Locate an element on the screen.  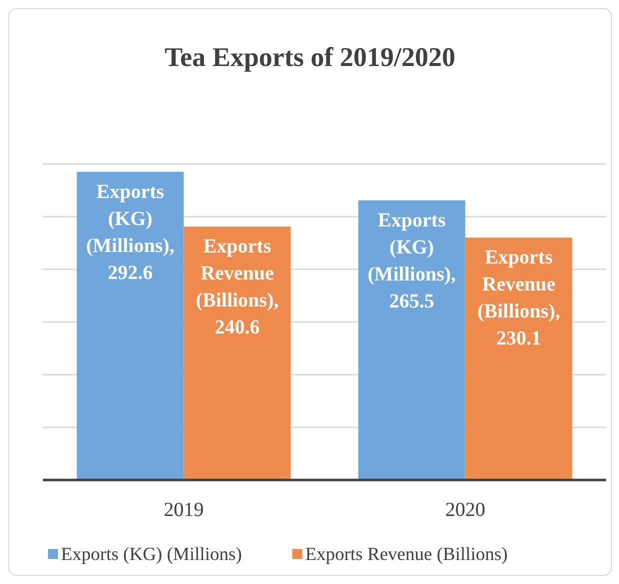
data-label: Exports (KG) (Millions), 265.5 is located at coordinates (412, 260).